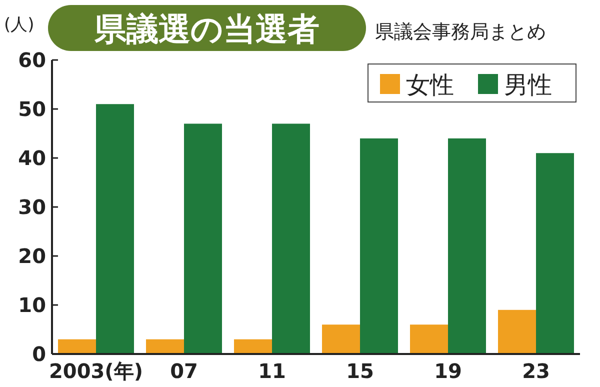 This screenshot has width=600, height=387. Describe the element at coordinates (32, 207) in the screenshot. I see `y-tick-label: 30` at that location.